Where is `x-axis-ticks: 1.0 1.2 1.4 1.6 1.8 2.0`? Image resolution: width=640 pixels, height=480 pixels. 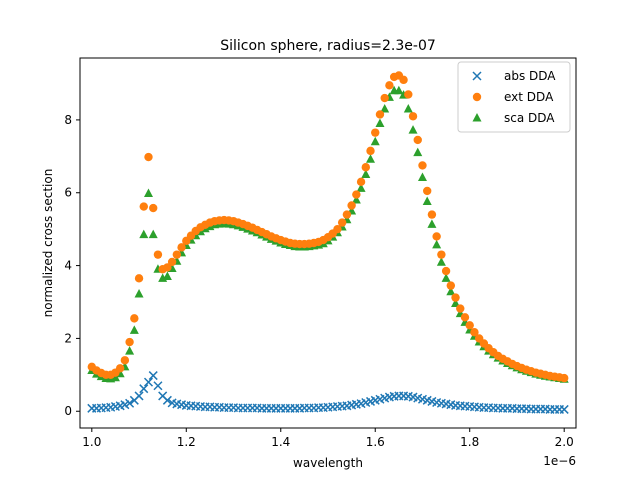
x-axis-ticks: 1.0 1.2 1.4 1.6 1.8 2.0 is located at coordinates (328, 438).